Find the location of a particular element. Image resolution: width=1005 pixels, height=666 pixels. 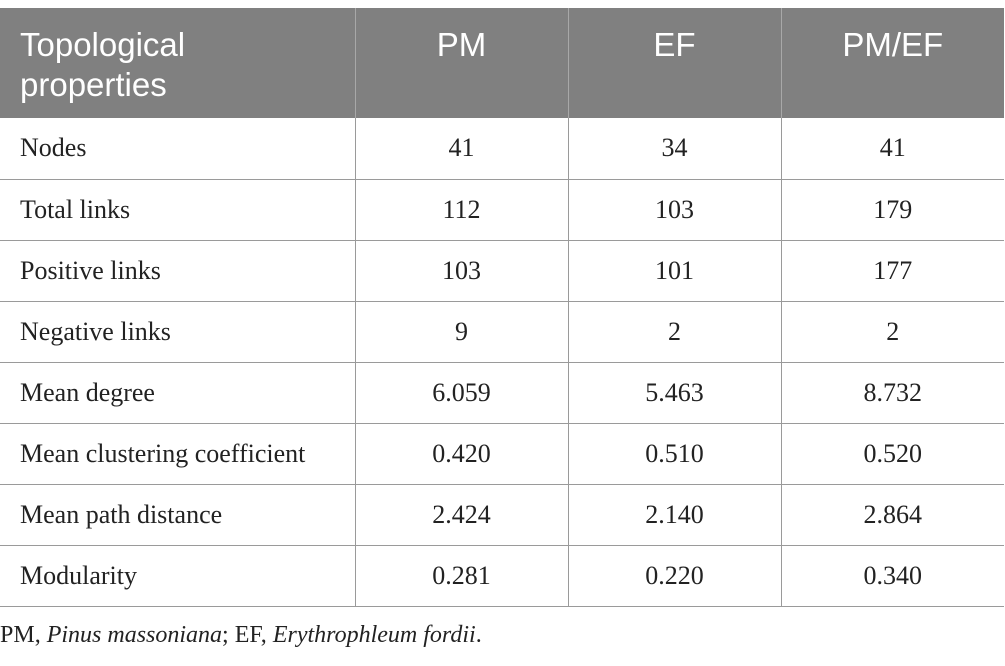

cell-pm-ef: 179 is located at coordinates (892, 209).